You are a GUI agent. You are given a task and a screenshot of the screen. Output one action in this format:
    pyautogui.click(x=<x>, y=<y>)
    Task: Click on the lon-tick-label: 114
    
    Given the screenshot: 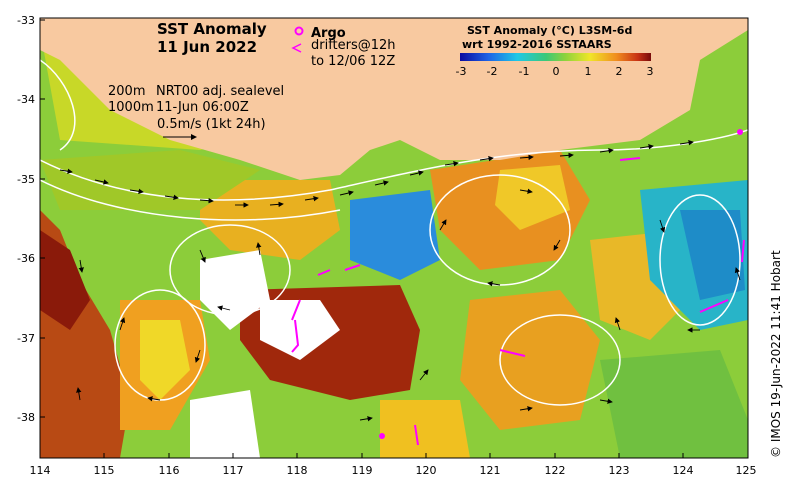 What is the action you would take?
    pyautogui.click(x=40, y=470)
    